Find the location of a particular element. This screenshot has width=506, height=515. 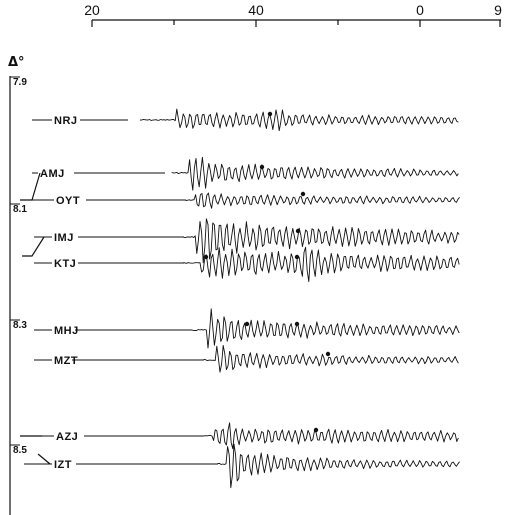

station-label: OYT is located at coordinates (68, 201).